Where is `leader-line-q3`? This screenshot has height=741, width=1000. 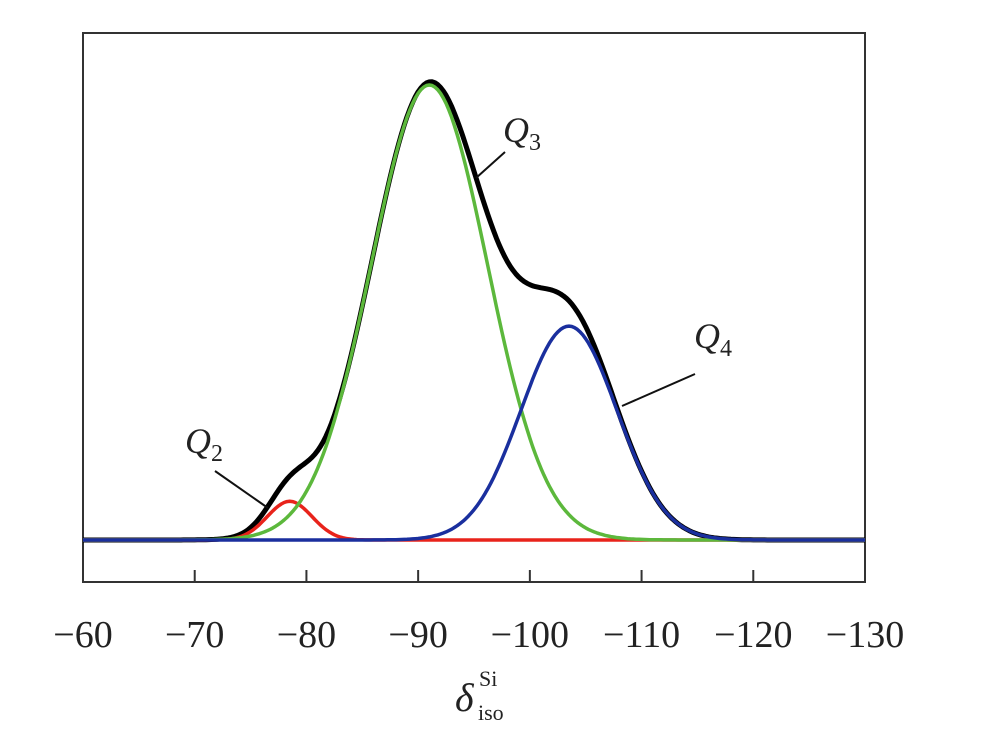 leader-line-q3 is located at coordinates (490, 165).